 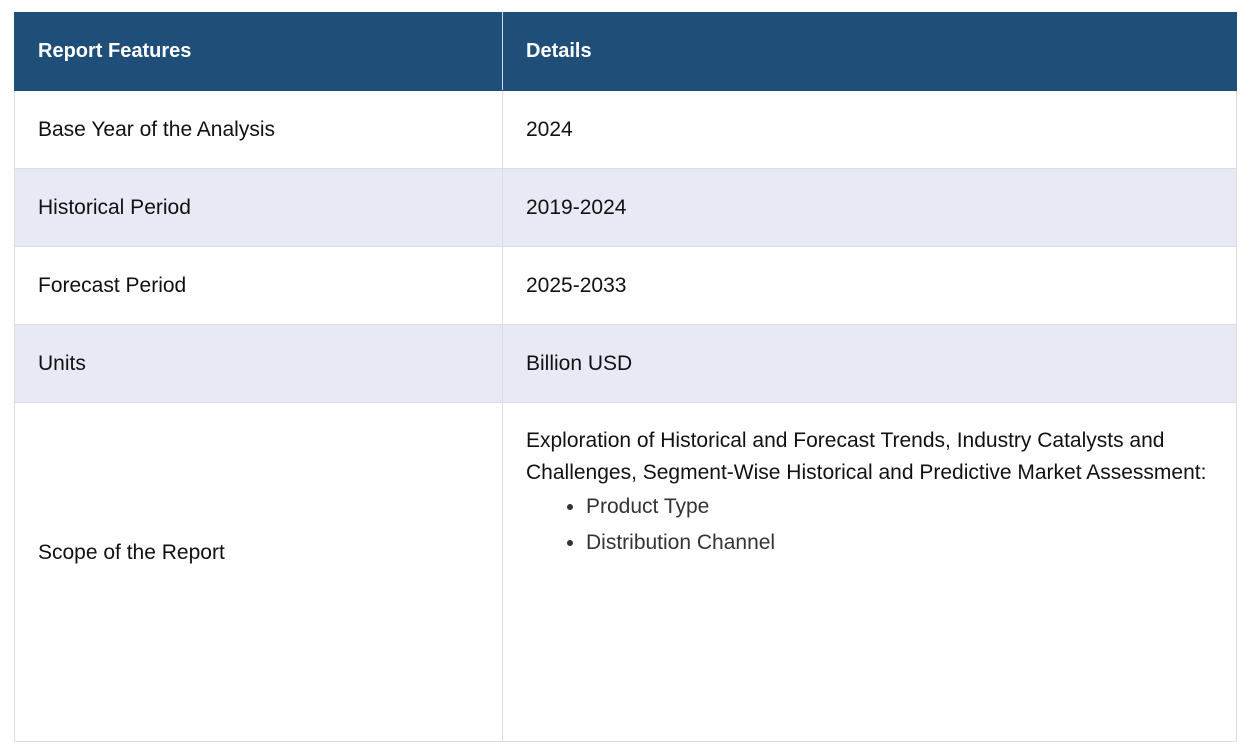 I want to click on list-item: Product Type, so click(x=902, y=507).